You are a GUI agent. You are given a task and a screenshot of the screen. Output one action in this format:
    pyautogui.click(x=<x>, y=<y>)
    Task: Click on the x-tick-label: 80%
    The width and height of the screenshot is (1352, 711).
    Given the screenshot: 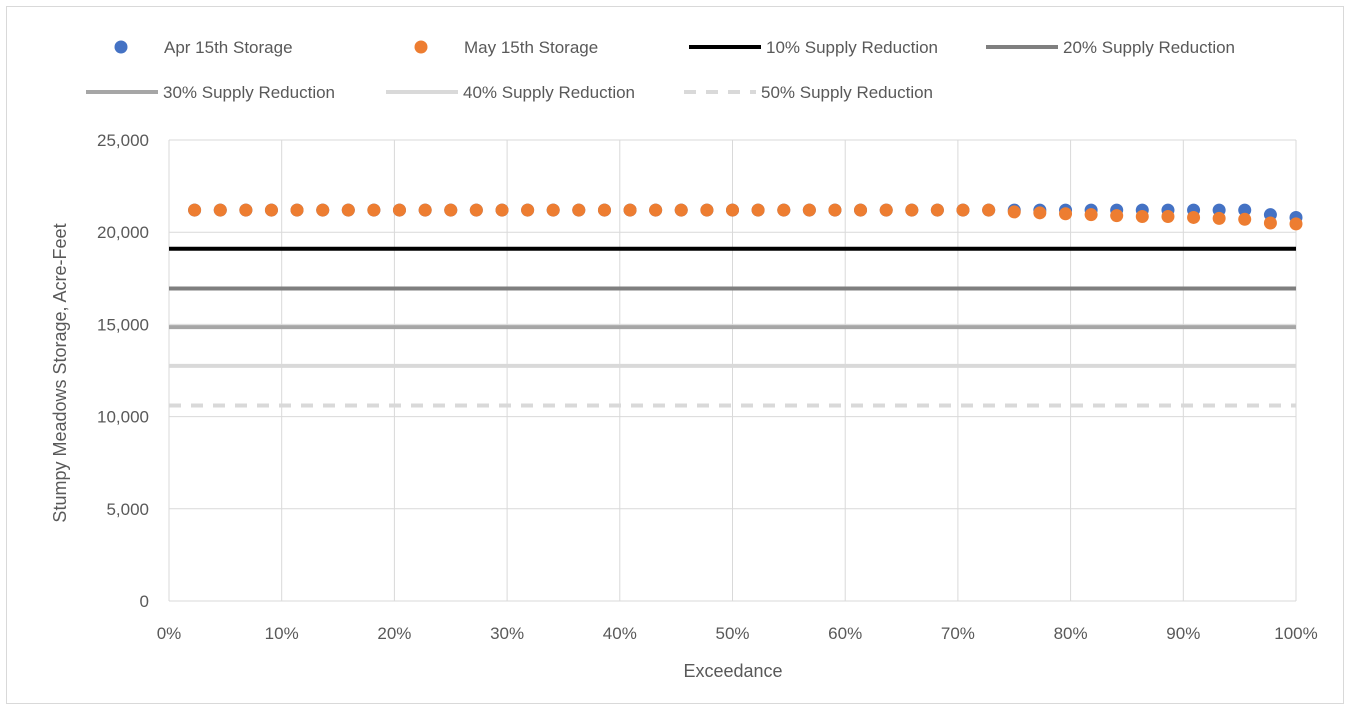 What is the action you would take?
    pyautogui.click(x=1071, y=633)
    